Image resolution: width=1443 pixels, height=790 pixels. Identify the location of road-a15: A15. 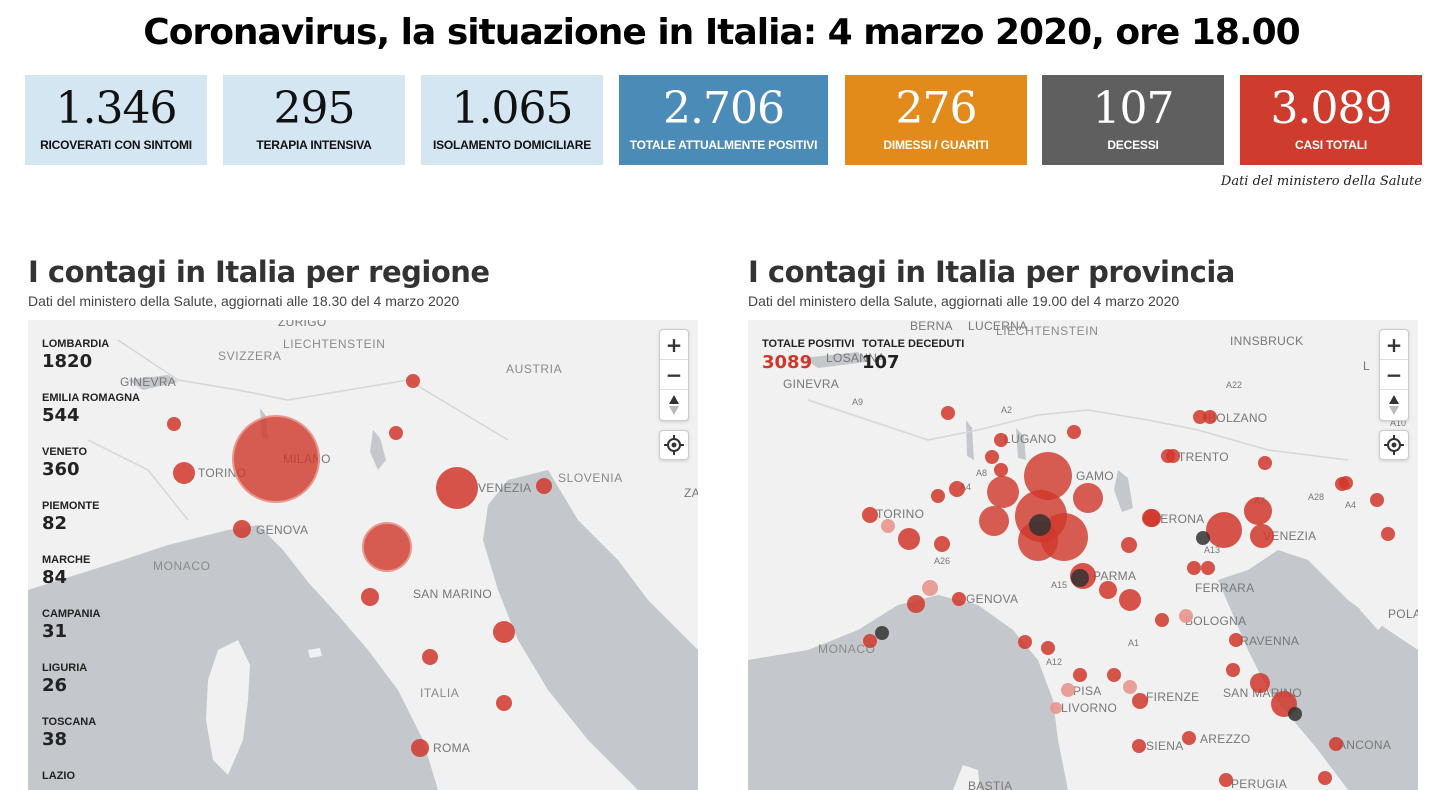
(1059, 585).